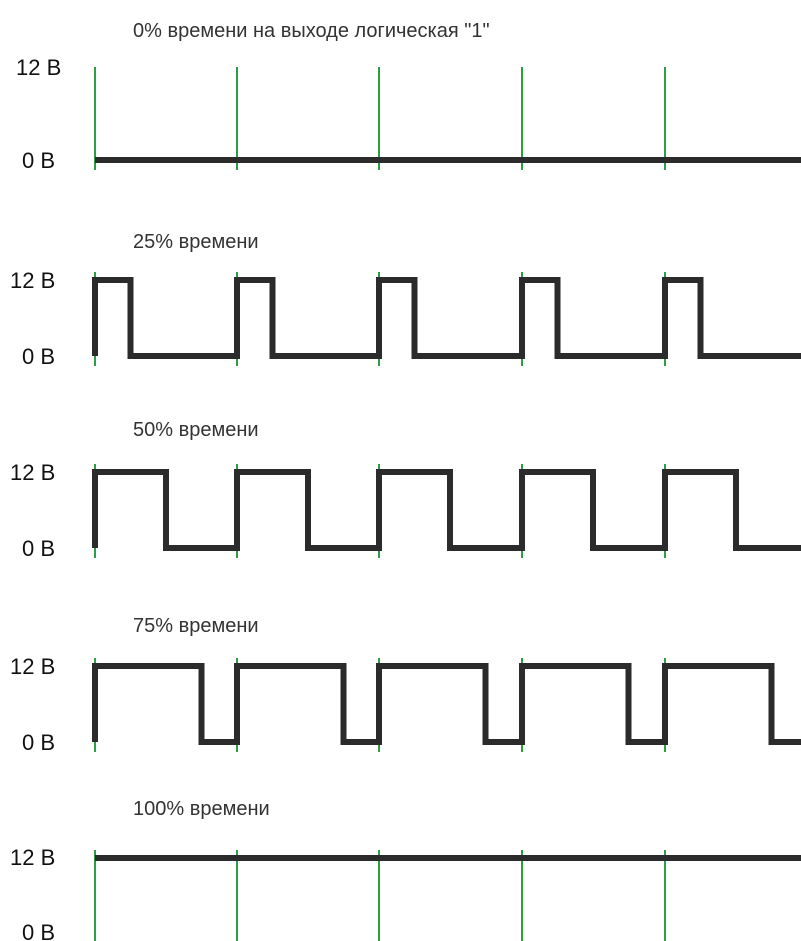  I want to click on panel-title: 25% времени, so click(196, 242).